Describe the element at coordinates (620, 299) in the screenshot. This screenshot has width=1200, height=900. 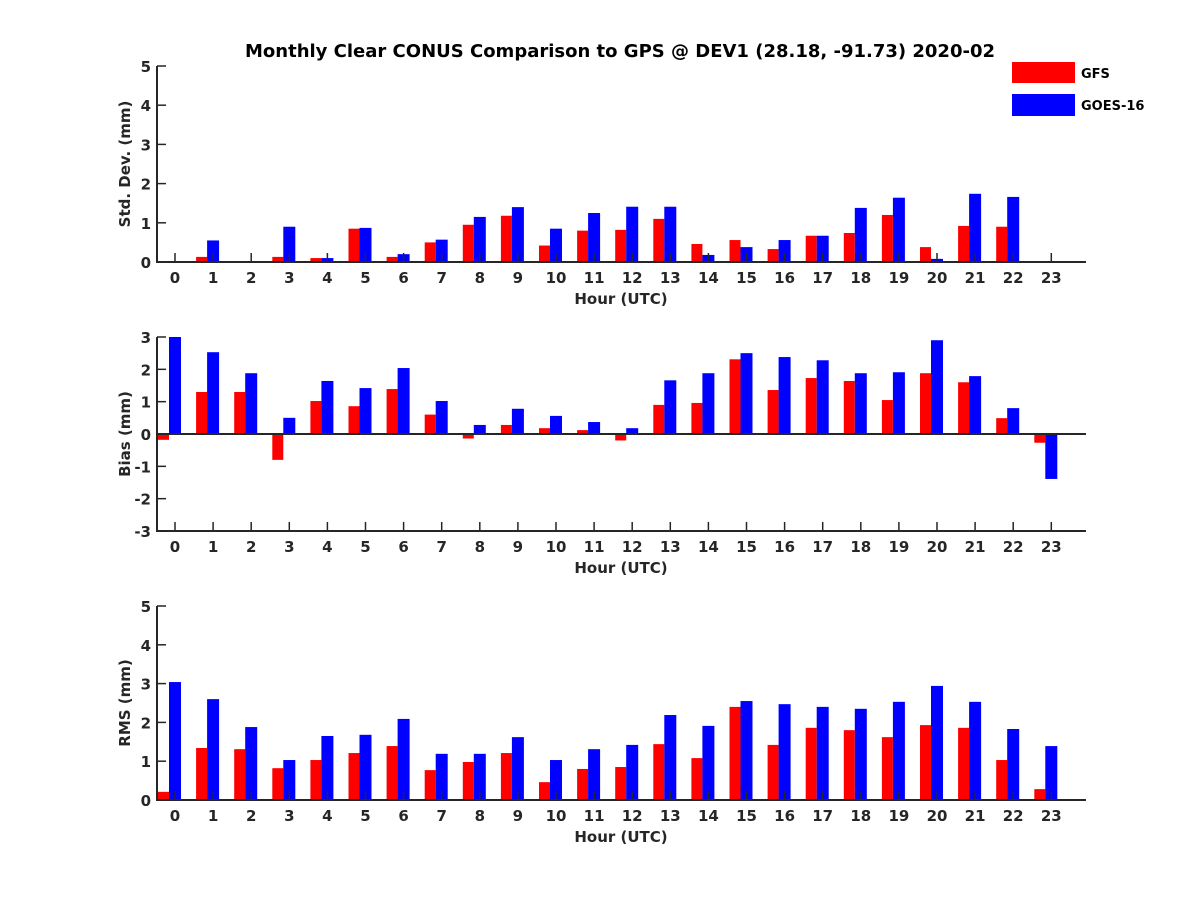
I see `x-axis-label: Hour (UTC)` at that location.